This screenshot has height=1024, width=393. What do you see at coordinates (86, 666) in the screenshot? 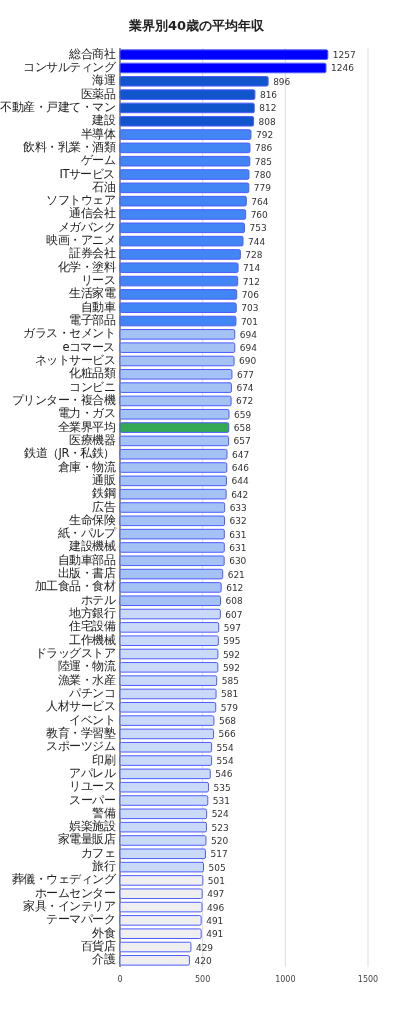
I see `y-tick-label: 陸運・物流` at bounding box center [86, 666].